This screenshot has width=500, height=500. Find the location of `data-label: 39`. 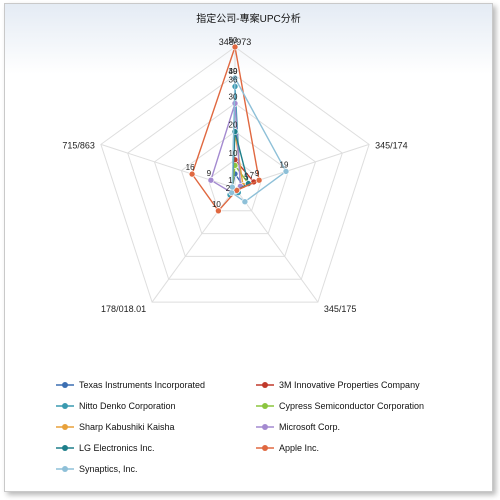

data-label: 39 is located at coordinates (233, 71).